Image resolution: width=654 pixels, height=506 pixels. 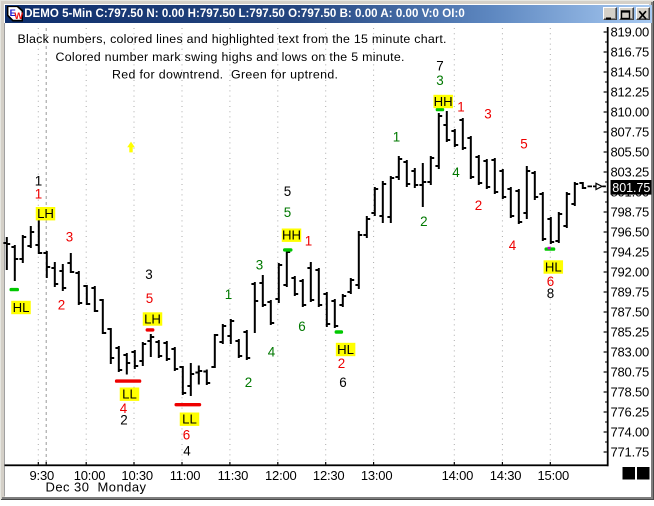 What do you see at coordinates (377, 475) in the screenshot?
I see `svg-text: 13:00` at bounding box center [377, 475].